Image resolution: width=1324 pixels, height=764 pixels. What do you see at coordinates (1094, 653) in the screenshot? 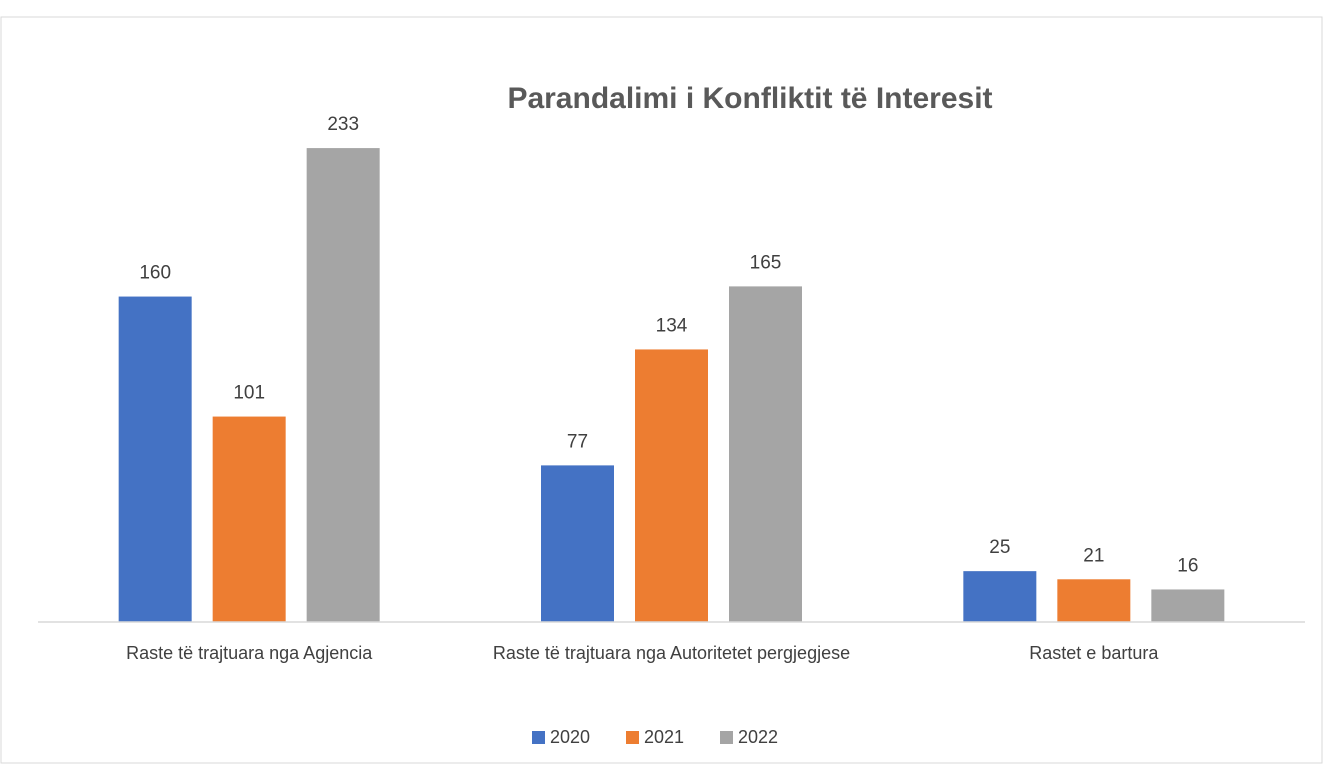
I see `x-tick-label: Rastet e bartura` at bounding box center [1094, 653].